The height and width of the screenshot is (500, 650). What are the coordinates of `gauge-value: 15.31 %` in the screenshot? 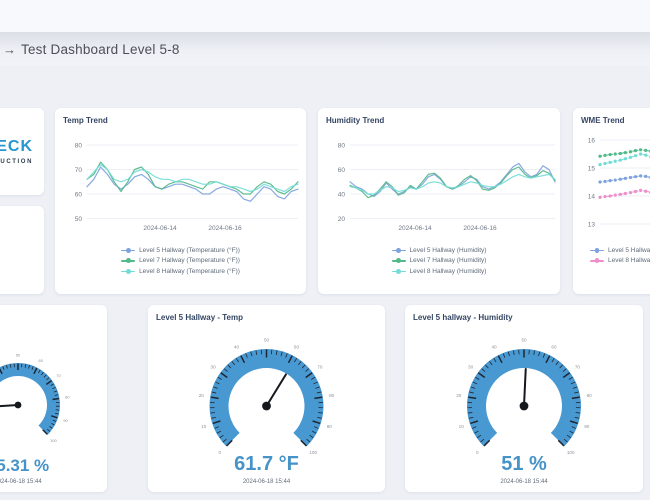 It's located at (25, 465).